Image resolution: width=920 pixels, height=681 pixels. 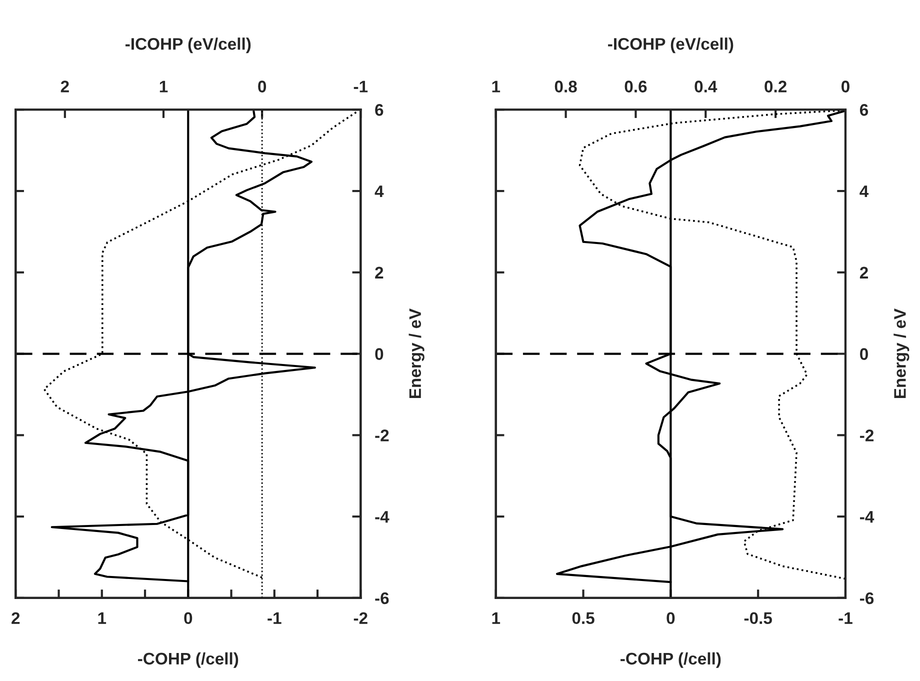 I want to click on x-tick-label: -2, so click(x=361, y=618).